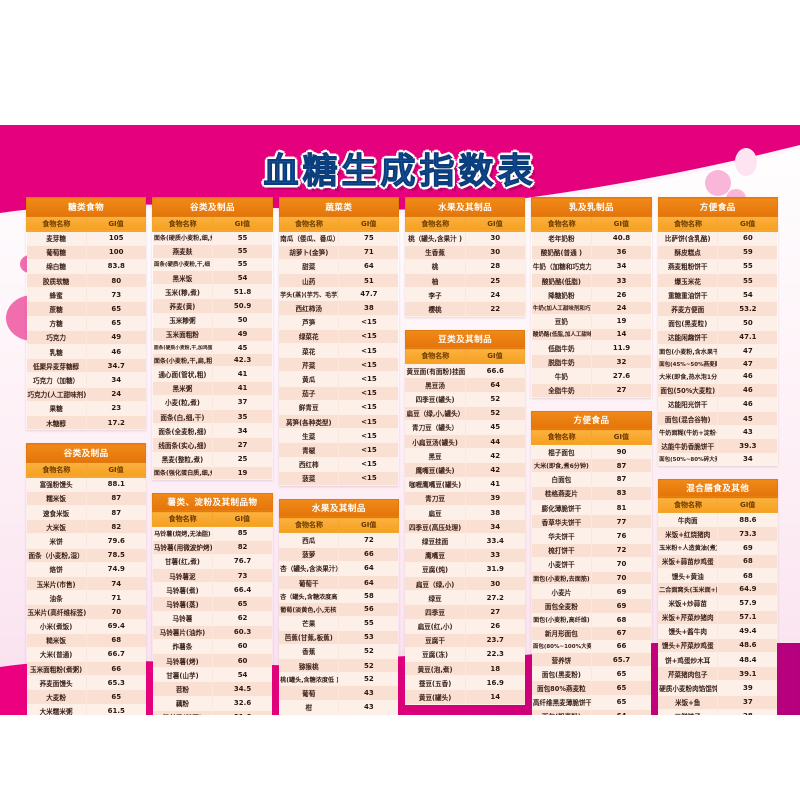  Describe the element at coordinates (435, 612) in the screenshot. I see `food-name-cell: 四季豆` at that location.